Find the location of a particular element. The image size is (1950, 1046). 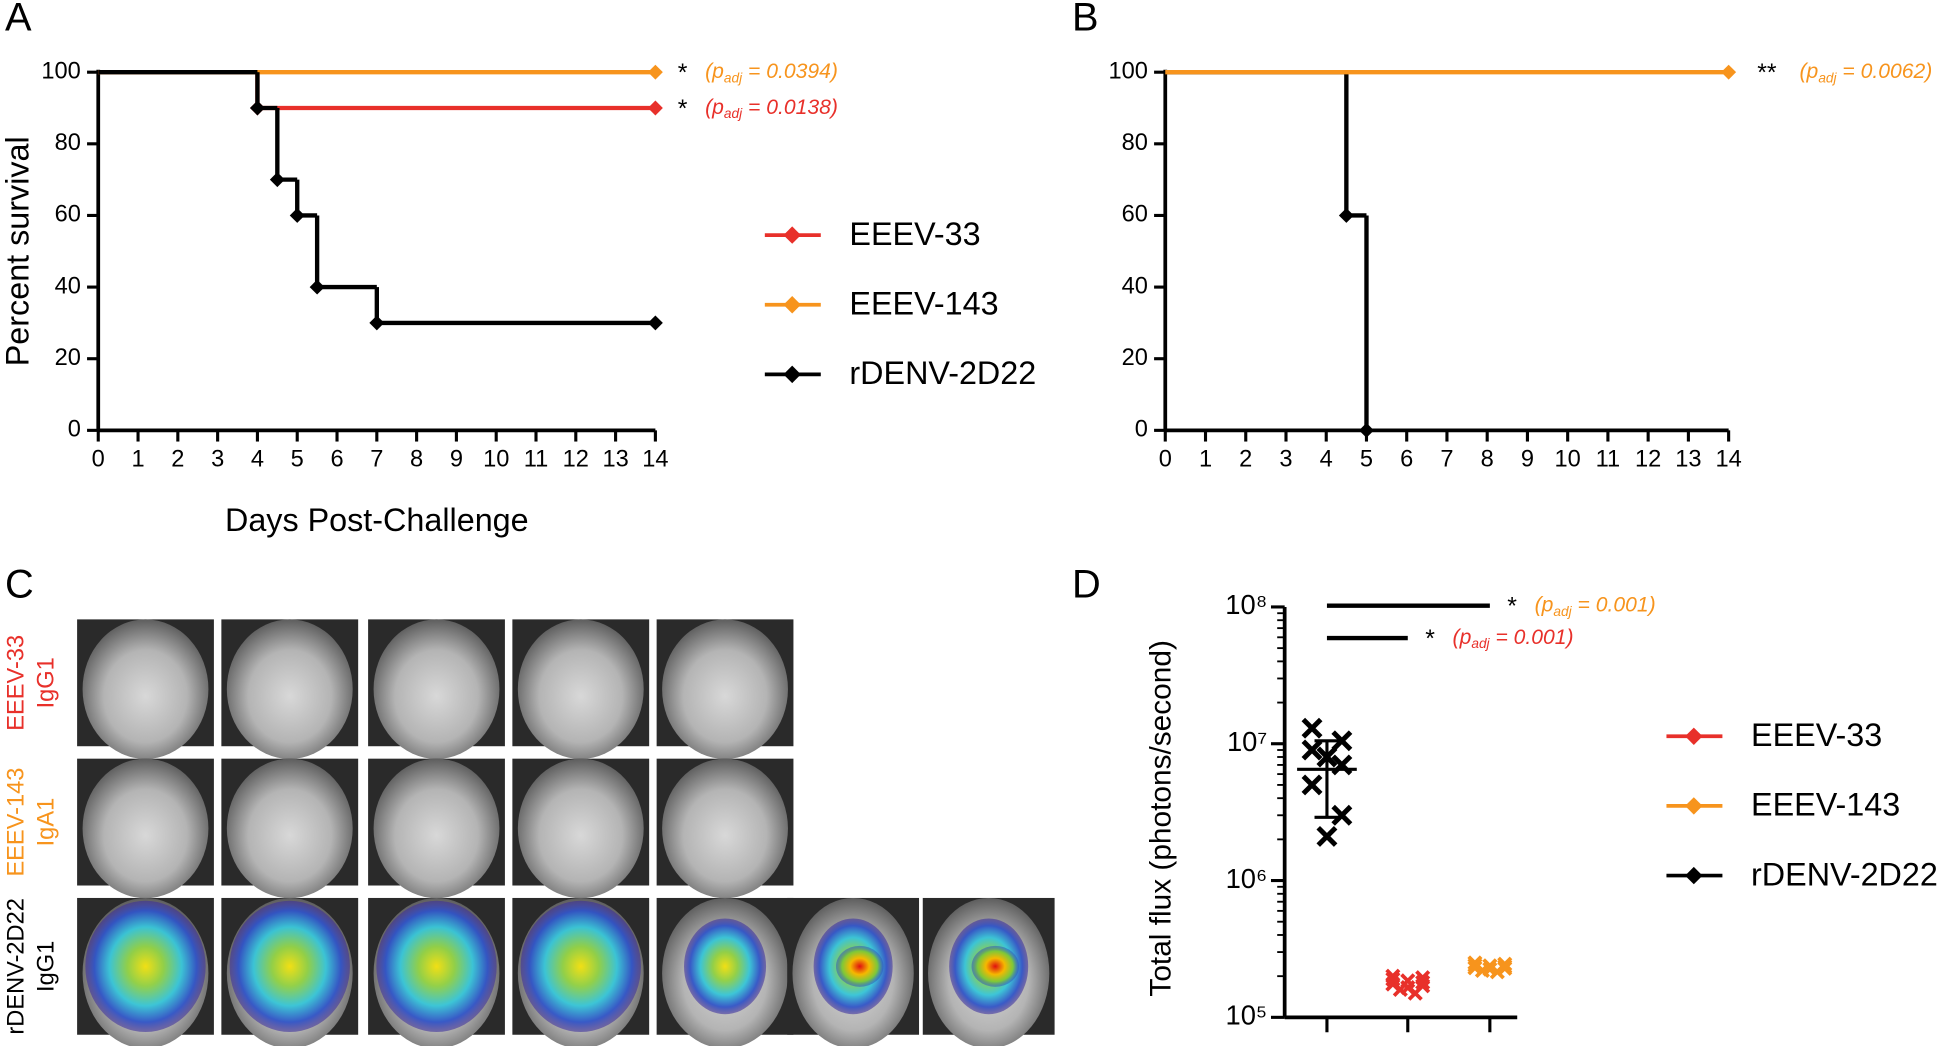

x-tick-label: 7 is located at coordinates (1446, 459).